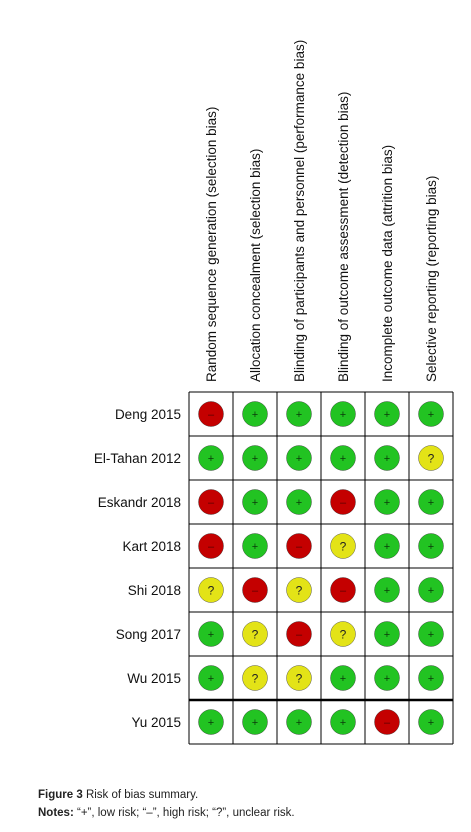 This screenshot has height=832, width=471. What do you see at coordinates (431, 279) in the screenshot?
I see `domain-header-6: Selective reporting (reporting bias)` at bounding box center [431, 279].